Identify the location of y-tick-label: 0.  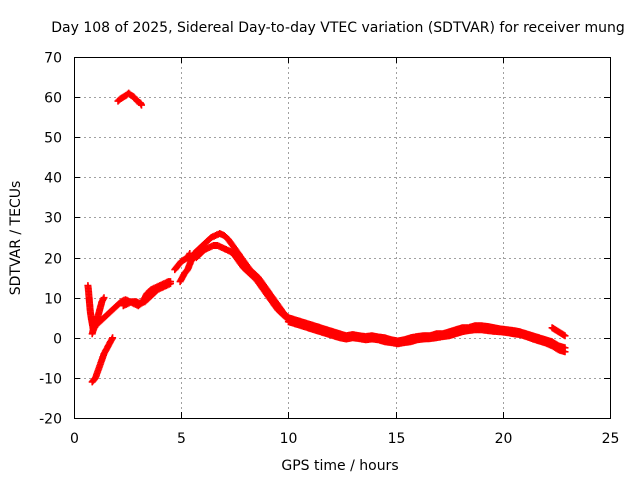
(57, 340).